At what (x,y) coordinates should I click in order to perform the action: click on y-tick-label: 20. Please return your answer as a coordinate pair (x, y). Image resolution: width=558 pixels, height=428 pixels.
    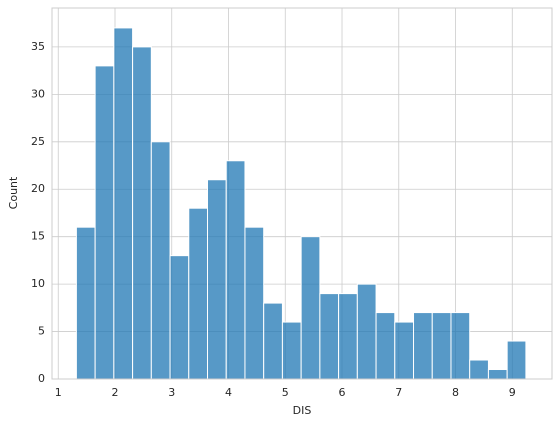
    Looking at the image, I should click on (38, 188).